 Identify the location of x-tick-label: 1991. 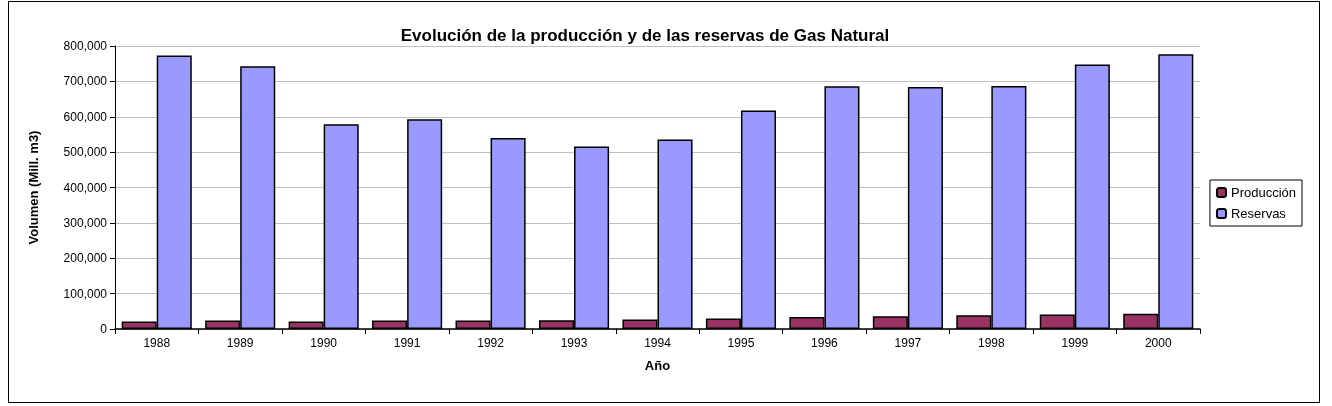
(407, 343).